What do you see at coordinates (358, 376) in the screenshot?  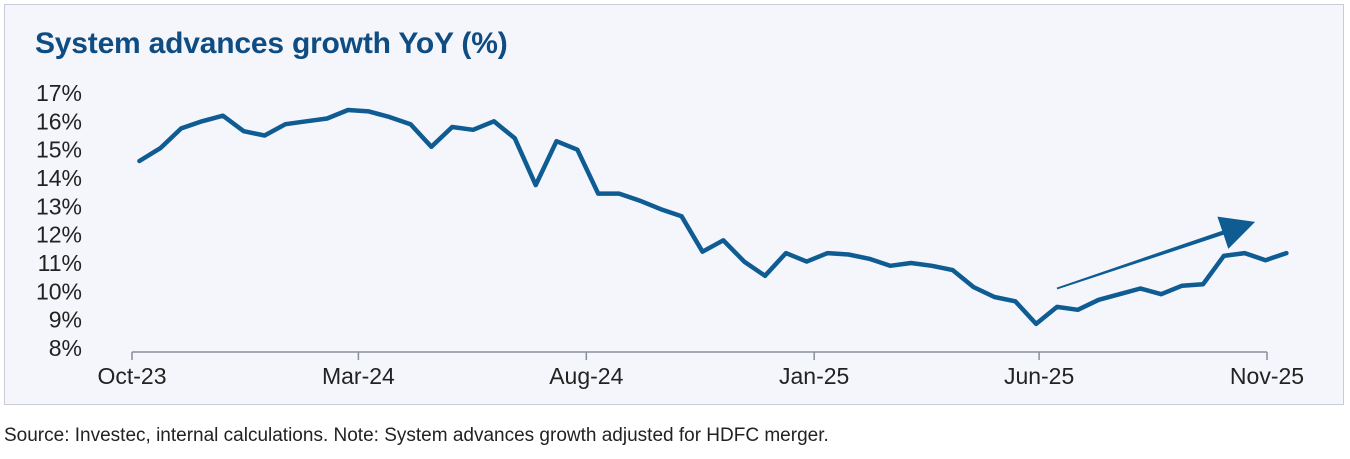 I see `x-tick-label: Mar-24` at bounding box center [358, 376].